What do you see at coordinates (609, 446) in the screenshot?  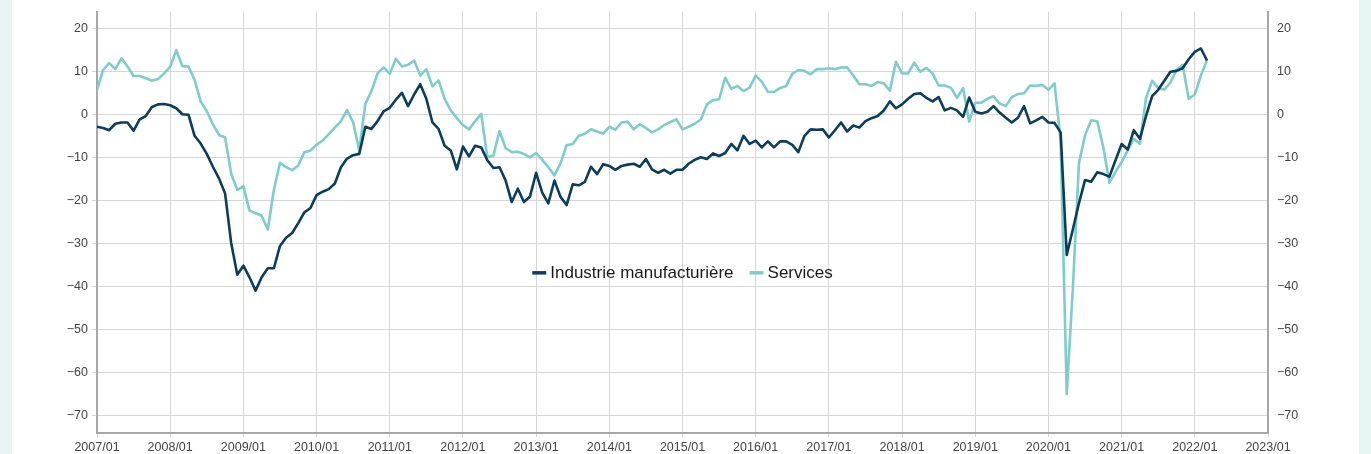 I see `x-tick-label: 2014/01` at bounding box center [609, 446].